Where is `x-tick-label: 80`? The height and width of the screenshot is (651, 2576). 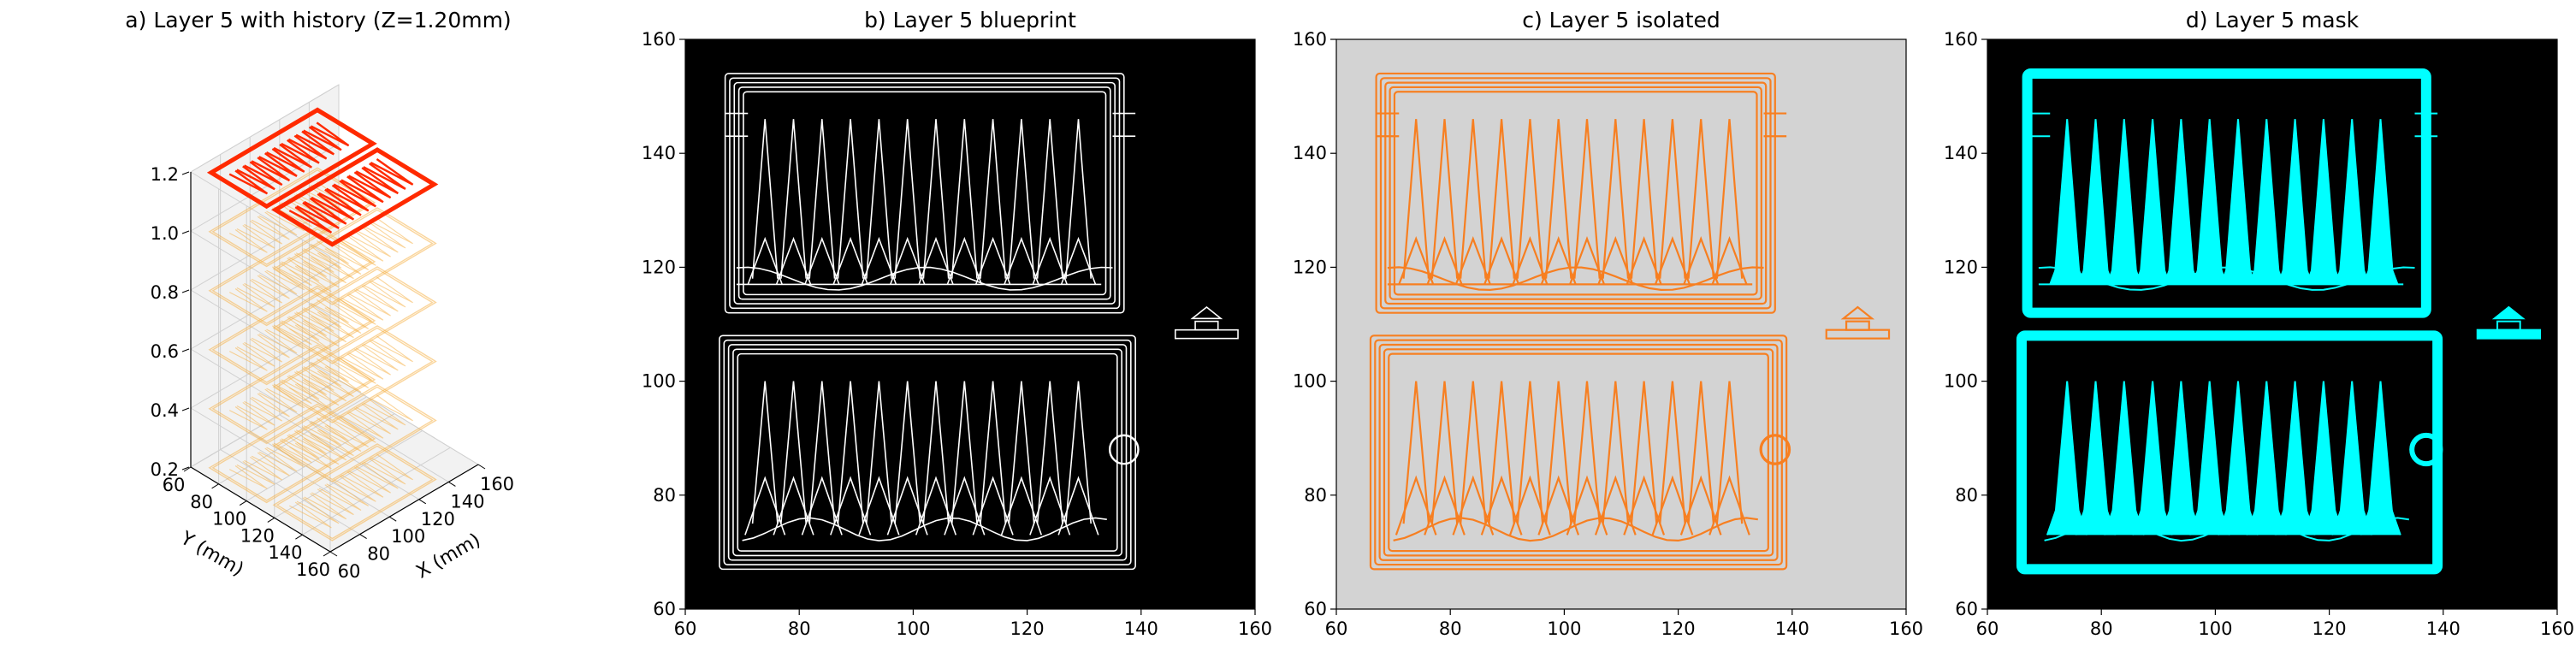 x-tick-label: 80 is located at coordinates (799, 628).